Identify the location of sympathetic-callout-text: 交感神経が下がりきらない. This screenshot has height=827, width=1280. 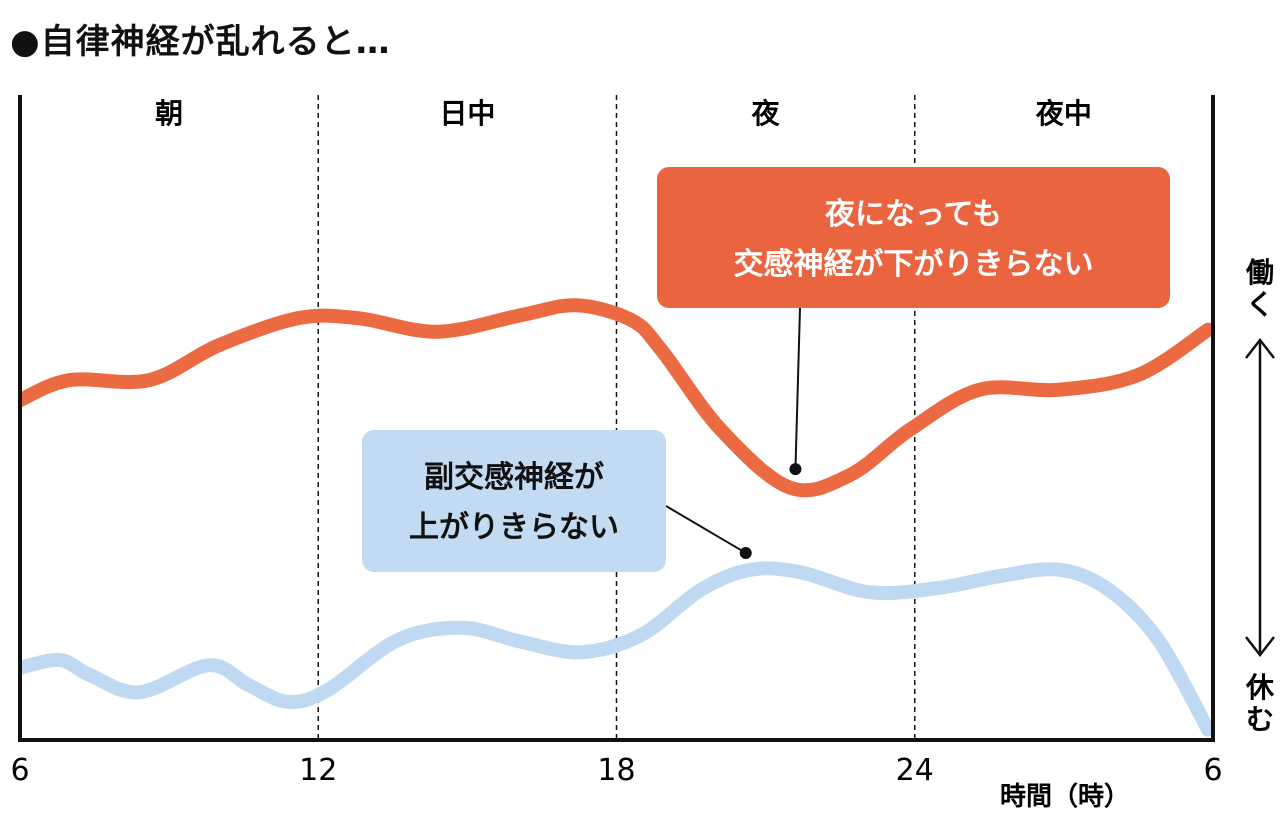
(914, 264).